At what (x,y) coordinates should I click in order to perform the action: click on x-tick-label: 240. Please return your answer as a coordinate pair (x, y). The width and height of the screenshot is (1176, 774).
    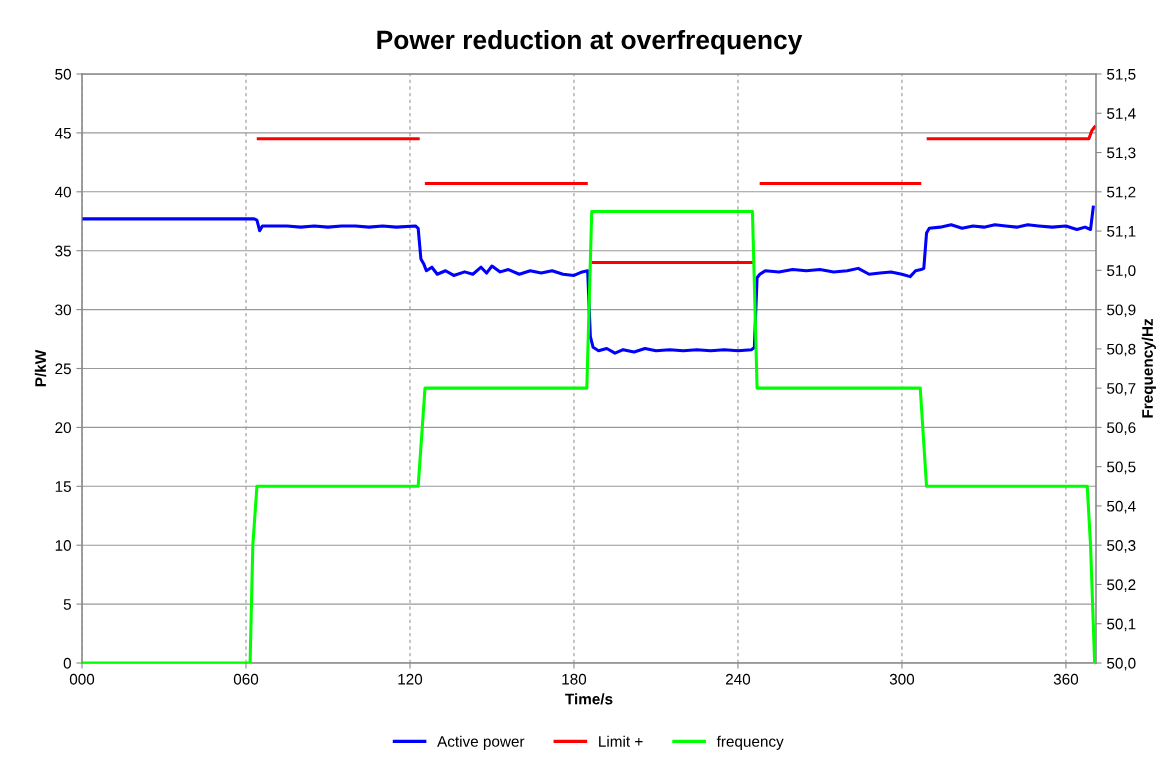
    Looking at the image, I should click on (738, 679).